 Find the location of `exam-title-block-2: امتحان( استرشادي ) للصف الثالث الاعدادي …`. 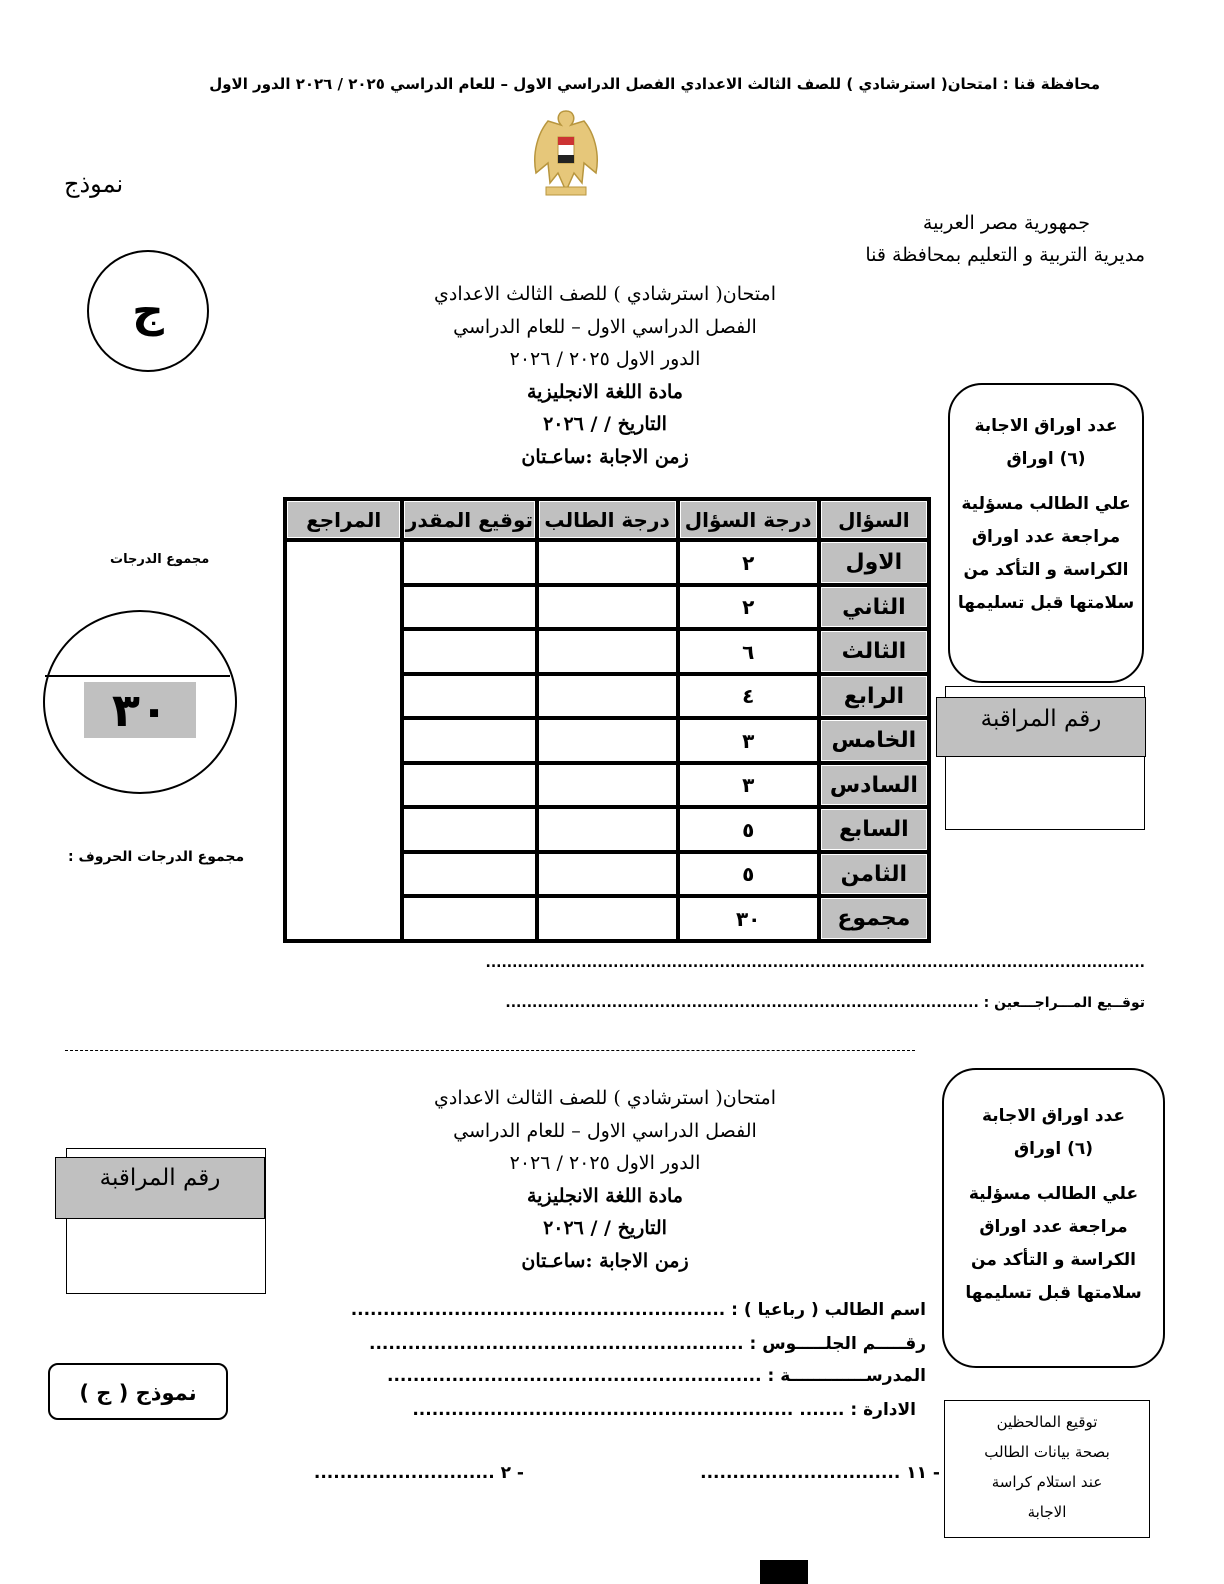

exam-title-block-2: امتحان( استرشادي ) للصف الثالث الاعدادي … is located at coordinates (605, 1179).